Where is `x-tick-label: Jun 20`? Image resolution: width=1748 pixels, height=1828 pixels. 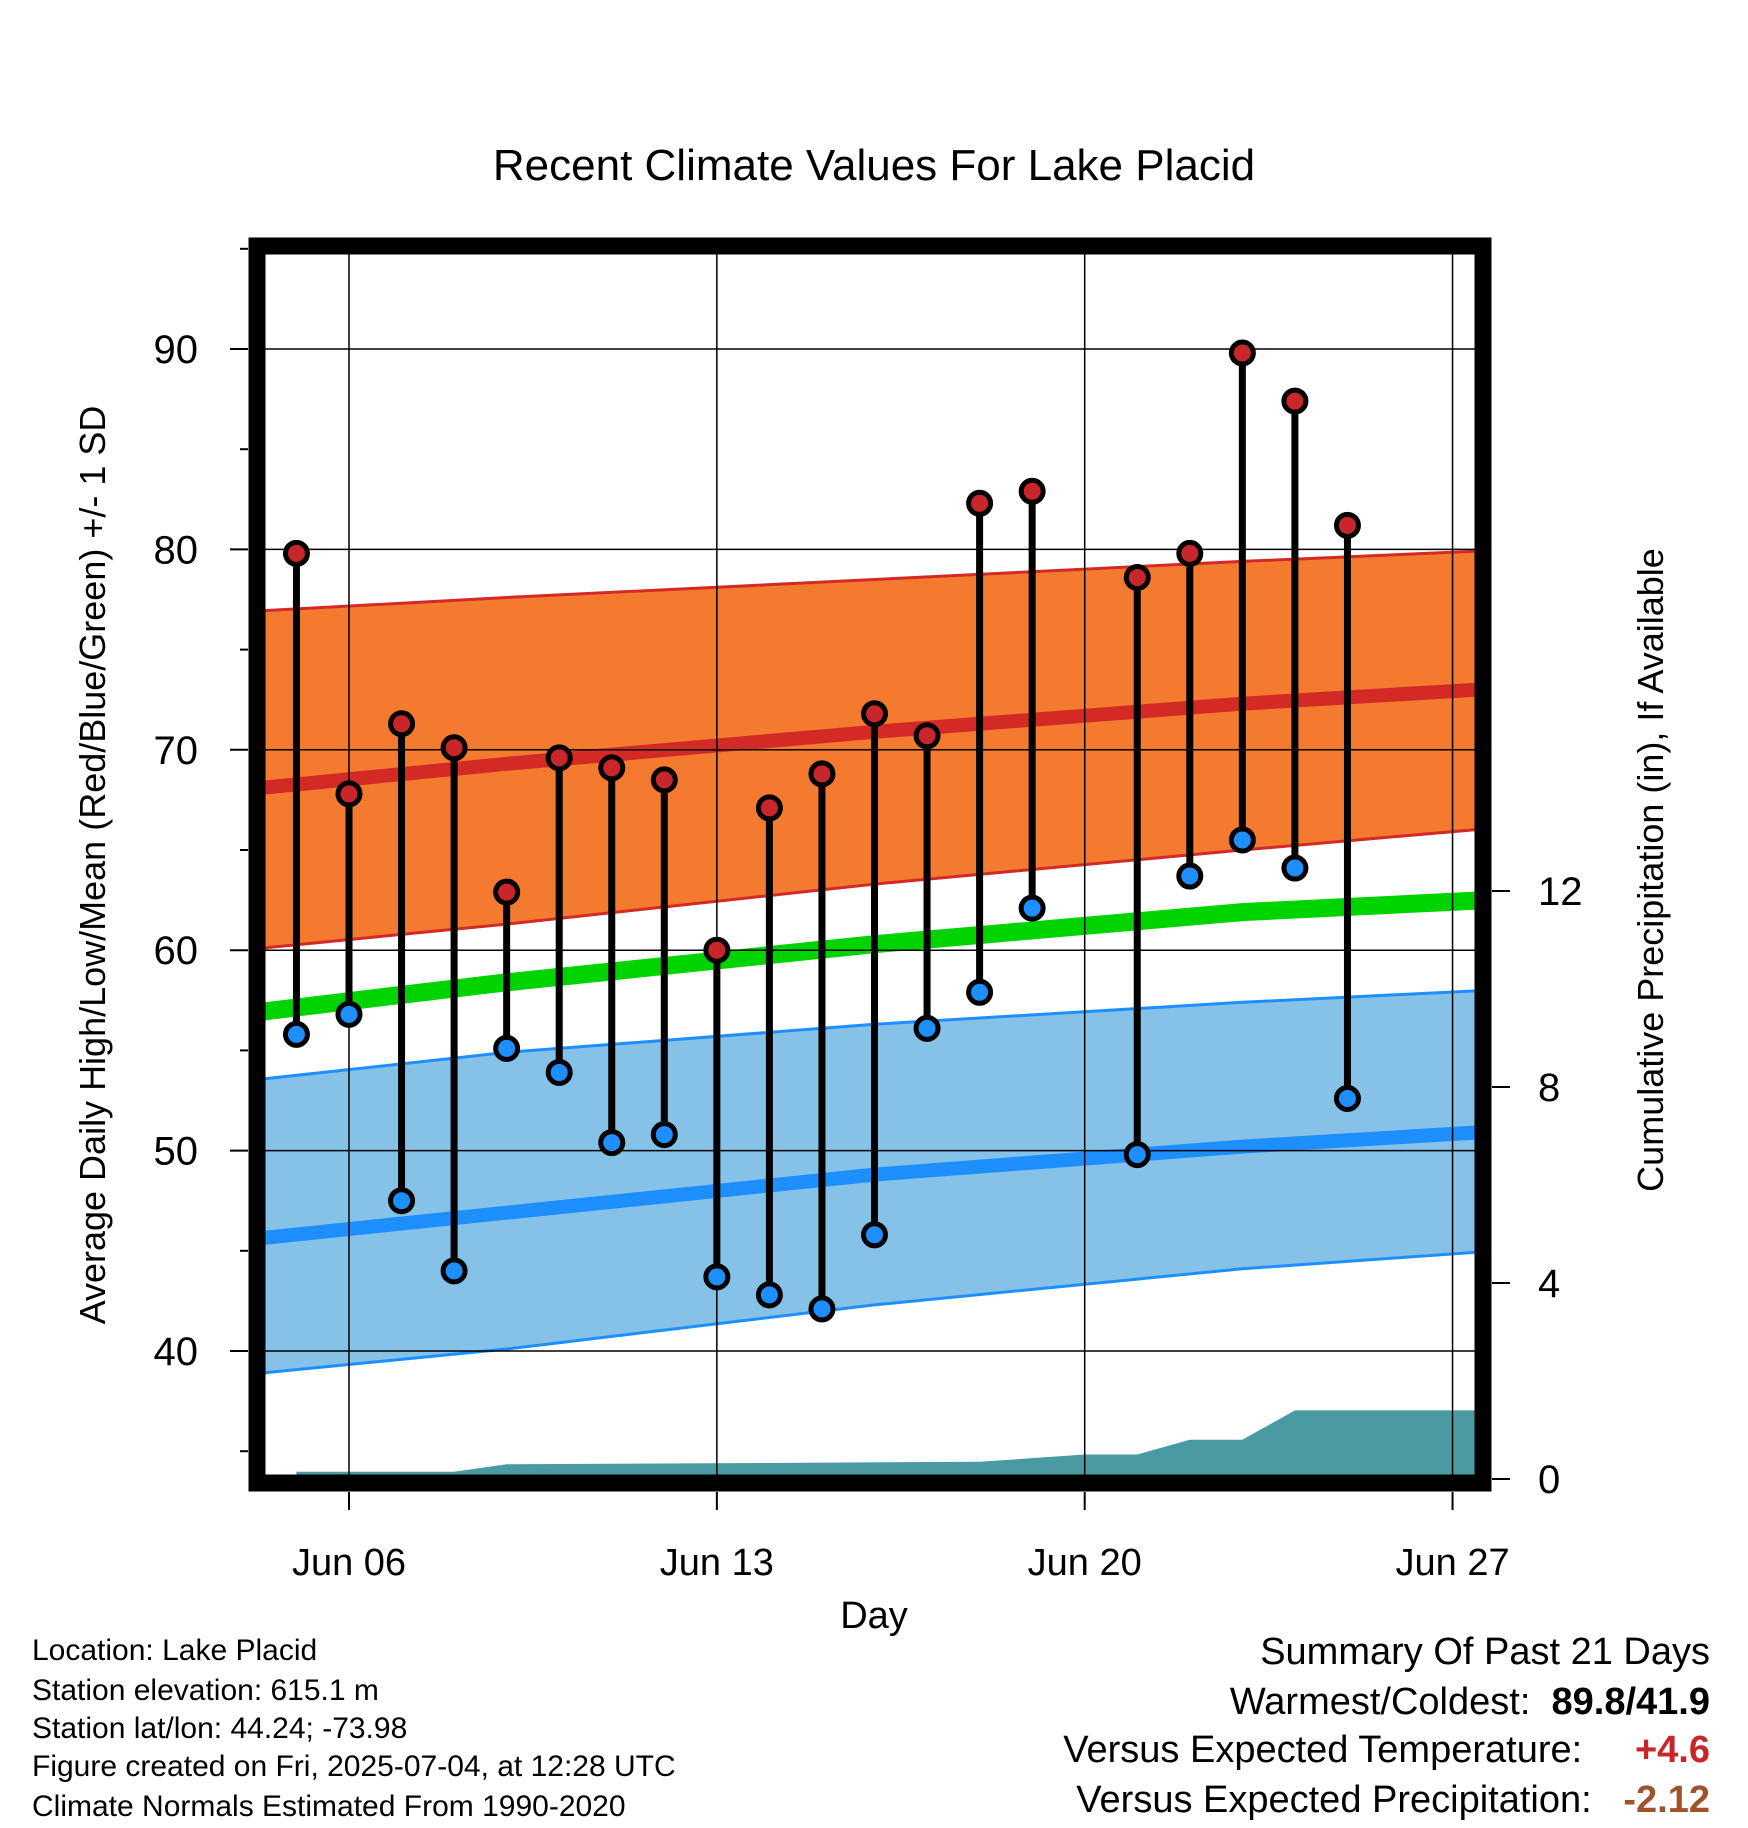
x-tick-label: Jun 20 is located at coordinates (1085, 1563).